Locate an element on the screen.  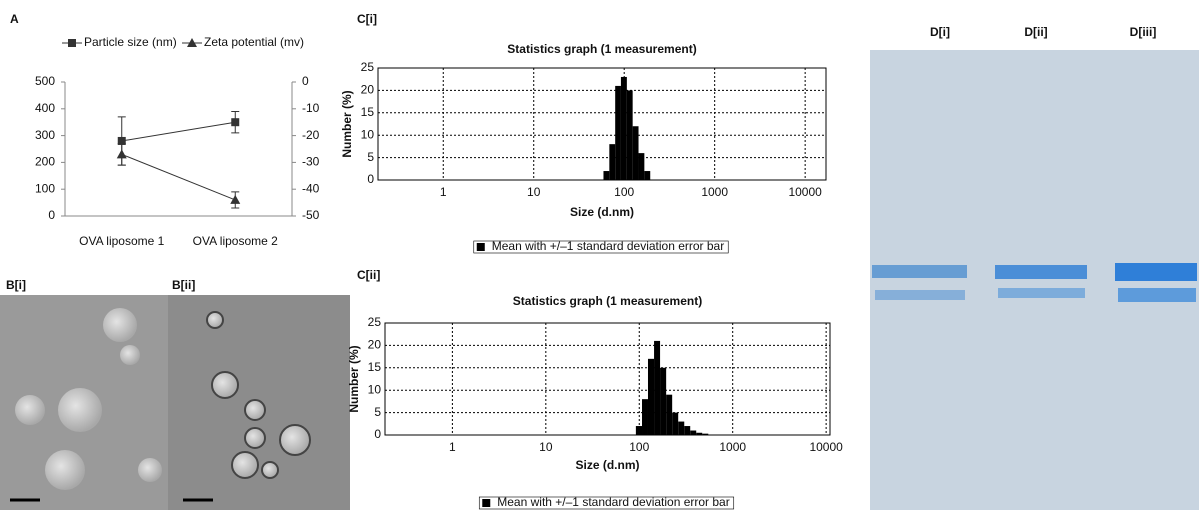
legend-label: Particle size (nm) is located at coordinates (130, 42).